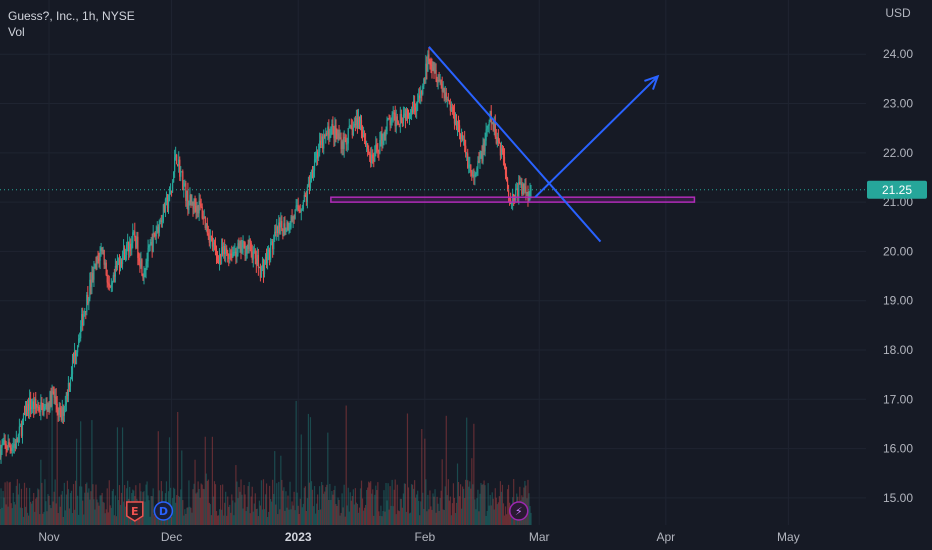 Image resolution: width=932 pixels, height=550 pixels. I want to click on projection-arrow, so click(596, 136).